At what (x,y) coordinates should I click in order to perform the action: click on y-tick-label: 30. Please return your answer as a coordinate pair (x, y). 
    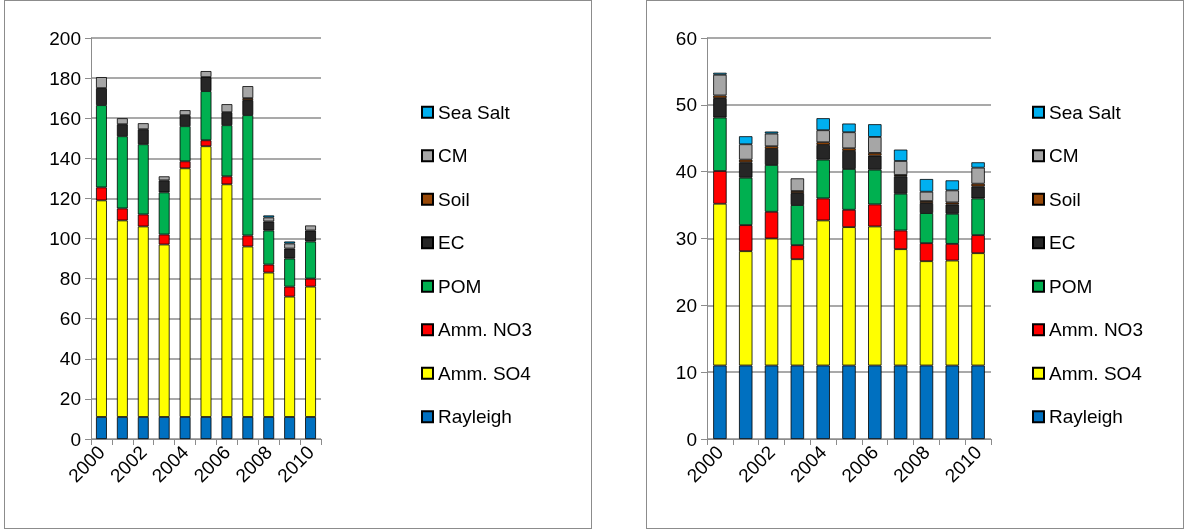
    Looking at the image, I should click on (686, 238).